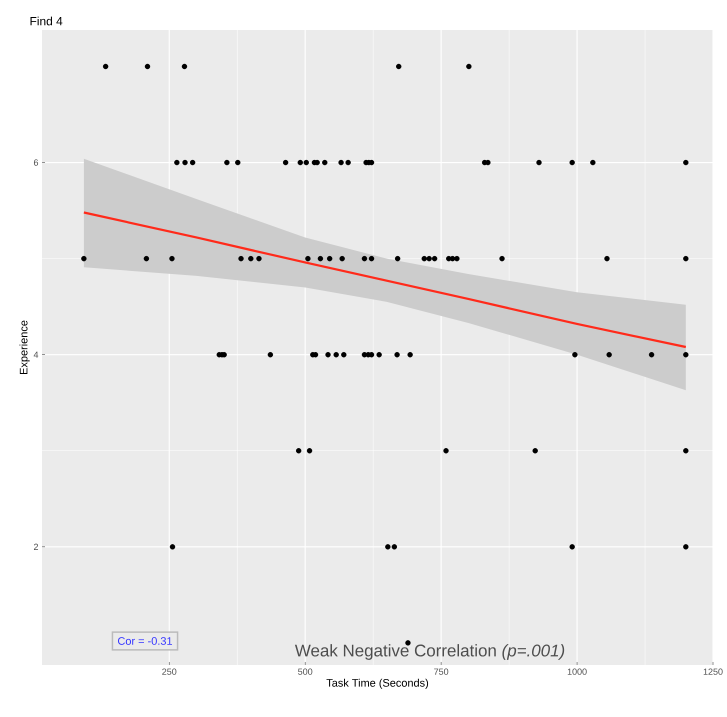 The height and width of the screenshot is (717, 727). I want to click on x-axis-title: Task Time (Seconds), so click(377, 683).